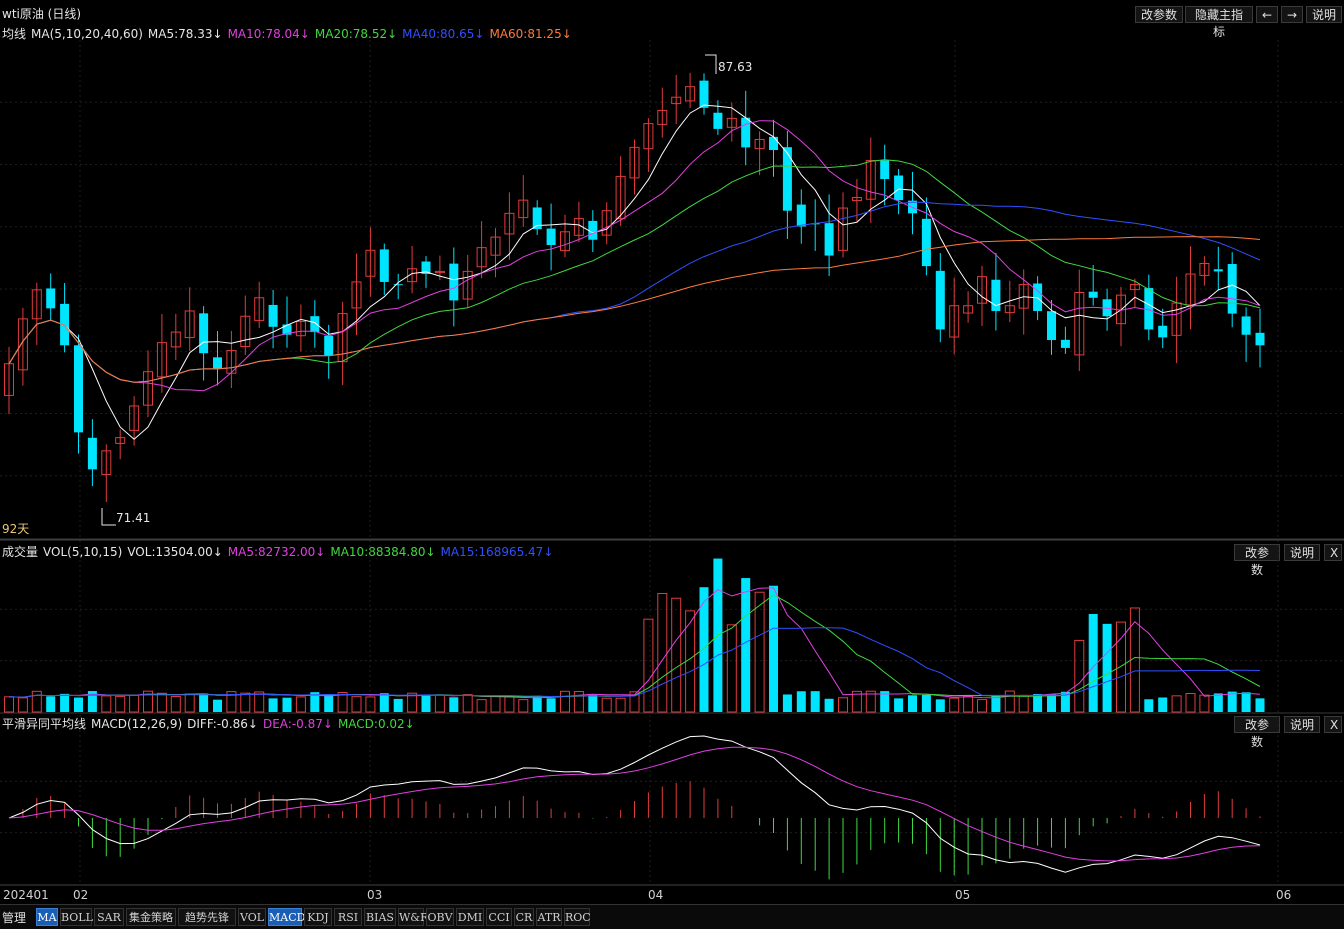 The image size is (1344, 929). What do you see at coordinates (356, 34) in the screenshot?
I see `legend-ma20: MA20:78.52↓` at bounding box center [356, 34].